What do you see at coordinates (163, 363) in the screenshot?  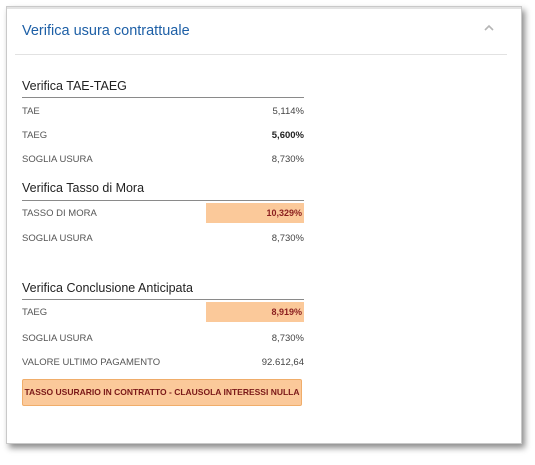 I see `row-valore-ultimo-pagamento: VALORE ULTIMO PAGAMENTO 92.612,64` at bounding box center [163, 363].